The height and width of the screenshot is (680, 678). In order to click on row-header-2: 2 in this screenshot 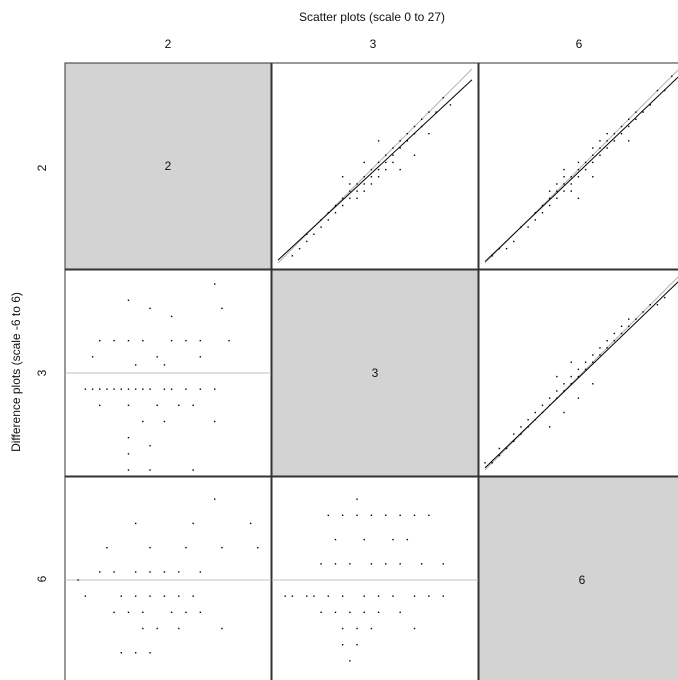, I will do `click(42, 167)`.